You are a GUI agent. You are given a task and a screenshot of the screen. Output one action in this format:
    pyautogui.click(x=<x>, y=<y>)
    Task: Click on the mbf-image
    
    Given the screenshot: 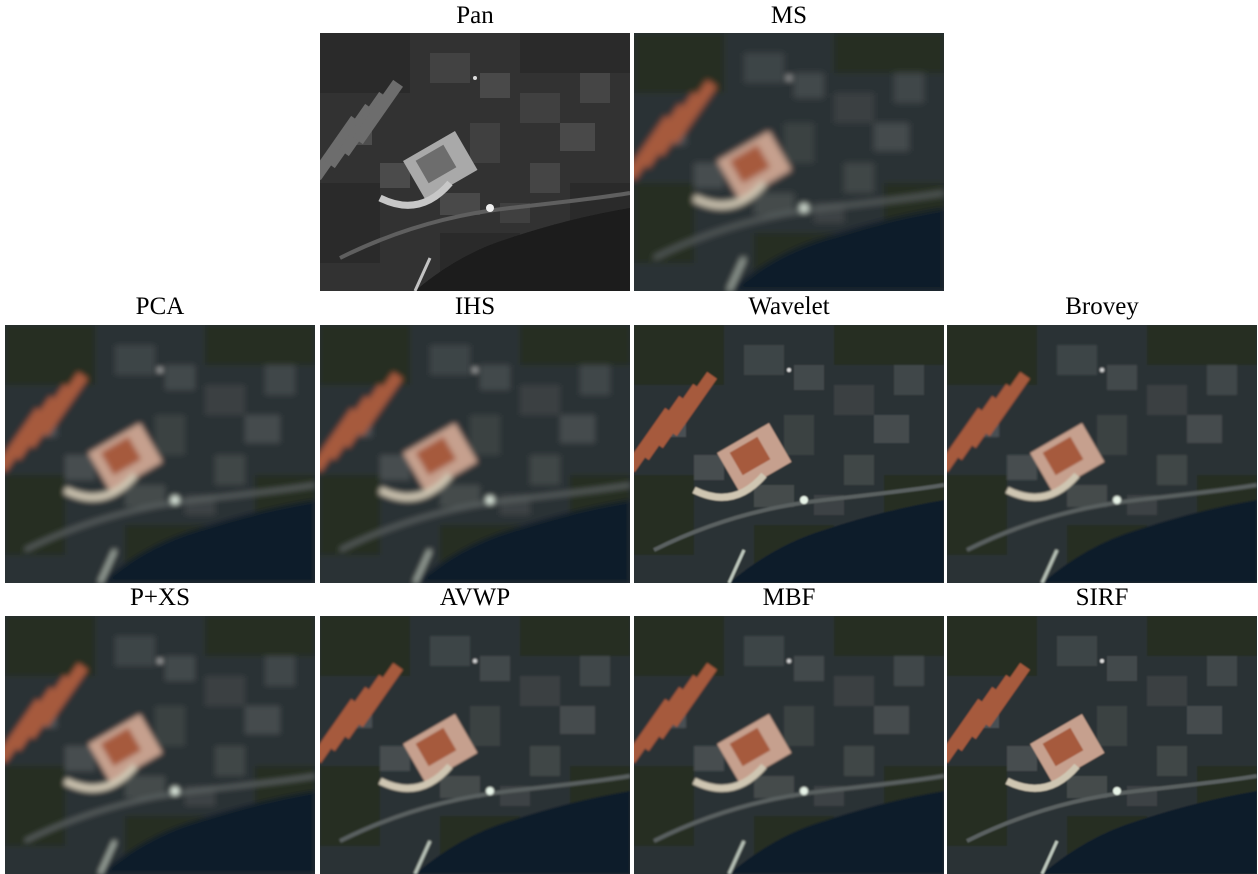 What is the action you would take?
    pyautogui.click(x=789, y=745)
    